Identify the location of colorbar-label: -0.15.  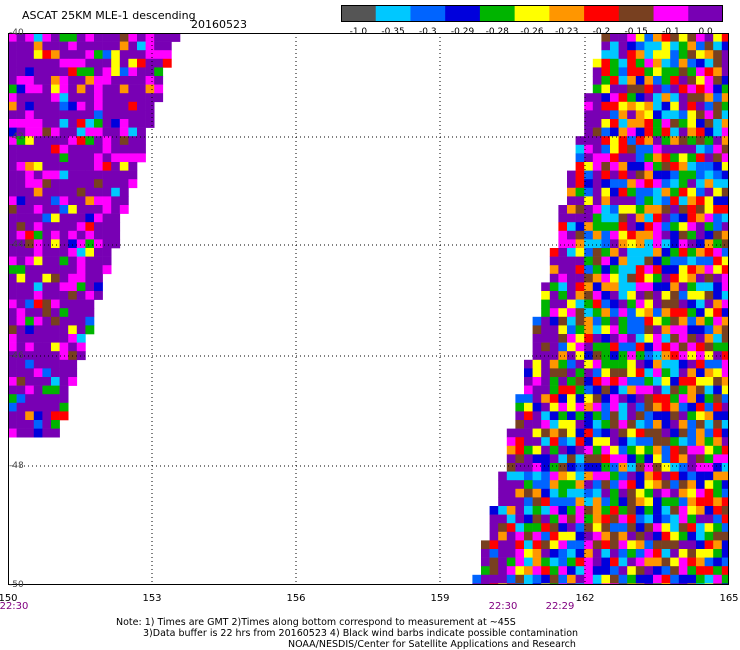
(636, 32).